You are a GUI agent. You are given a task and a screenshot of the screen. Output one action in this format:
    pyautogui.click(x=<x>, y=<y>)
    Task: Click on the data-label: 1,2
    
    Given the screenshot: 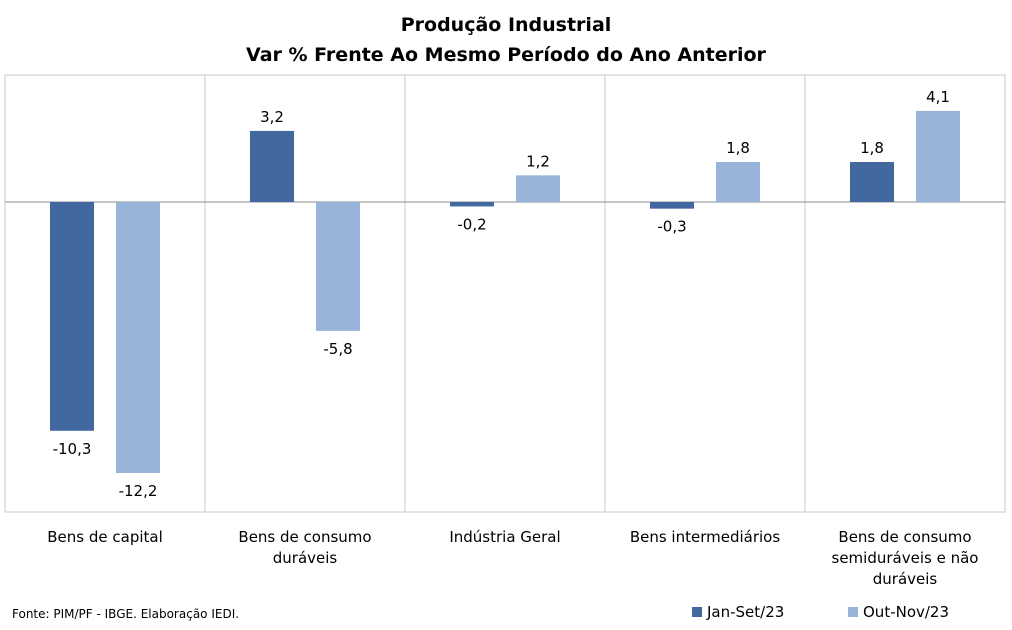 What is the action you would take?
    pyautogui.click(x=538, y=161)
    